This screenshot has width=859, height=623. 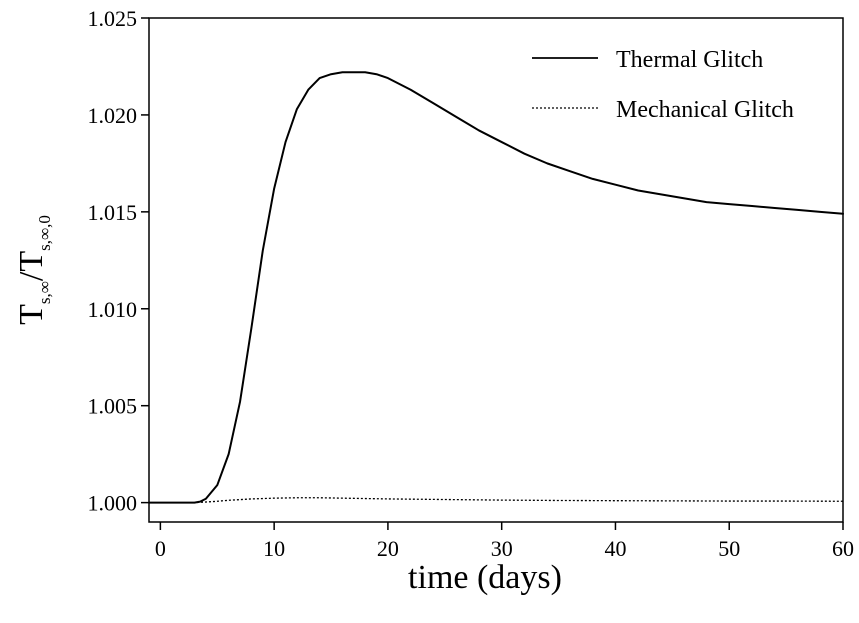 I want to click on series-line-mechanical-glitch, so click(x=496, y=500).